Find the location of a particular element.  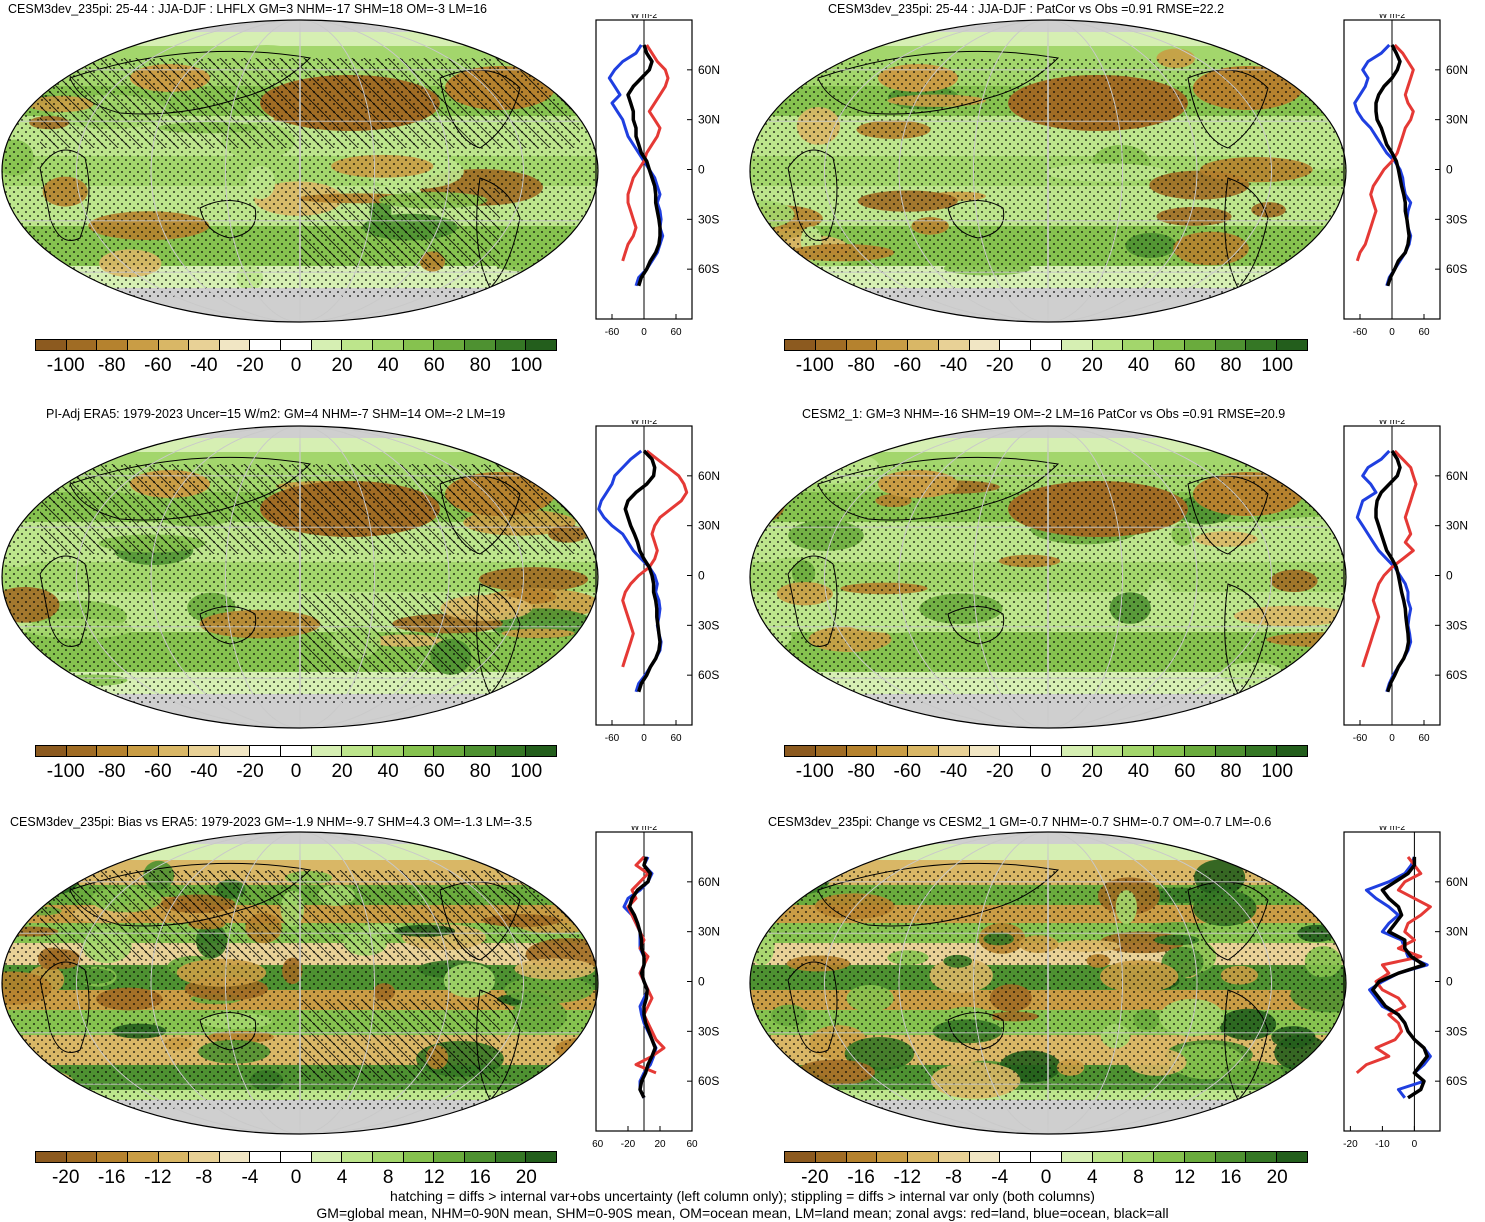

zonal-series-ocean is located at coordinates (636, 165).